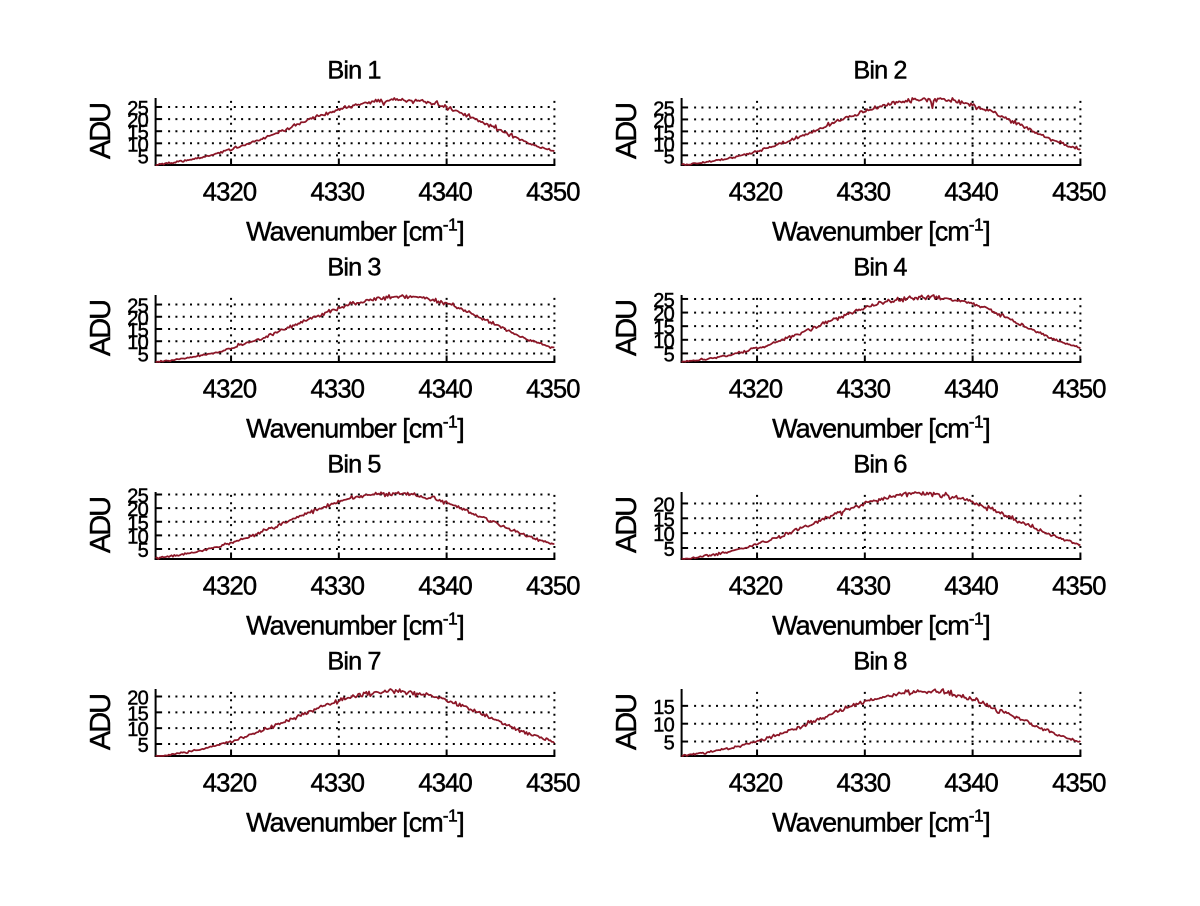 Image resolution: width=1200 pixels, height=906 pixels. I want to click on svg-text: Bin 8, so click(879, 661).